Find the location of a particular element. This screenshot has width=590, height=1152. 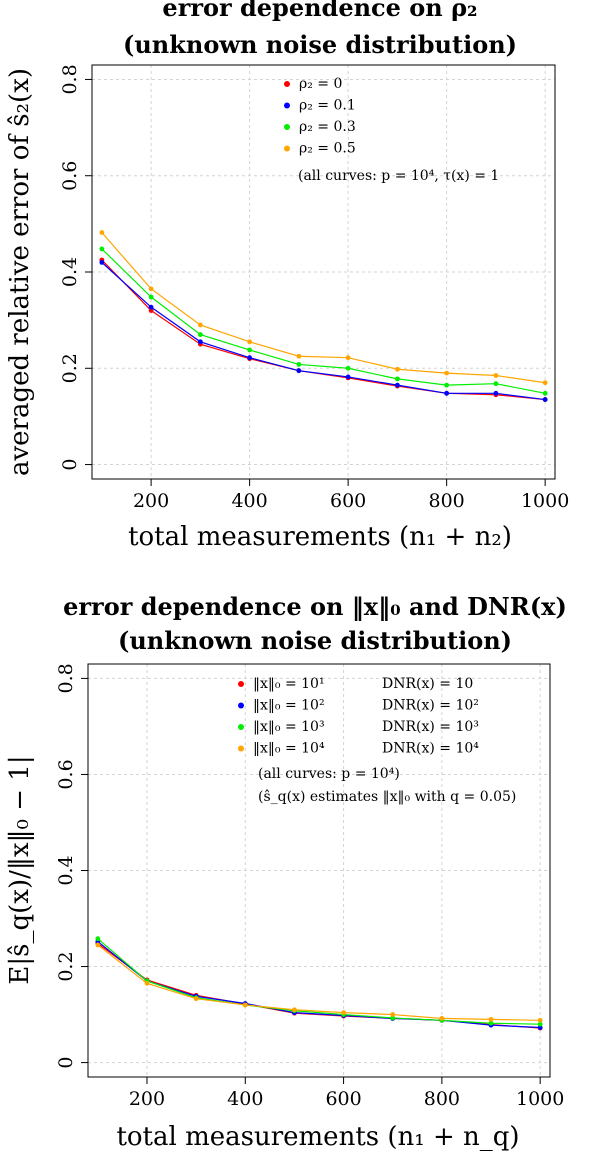

chart-2-y-tick-label: 0.4 is located at coordinates (66, 870).